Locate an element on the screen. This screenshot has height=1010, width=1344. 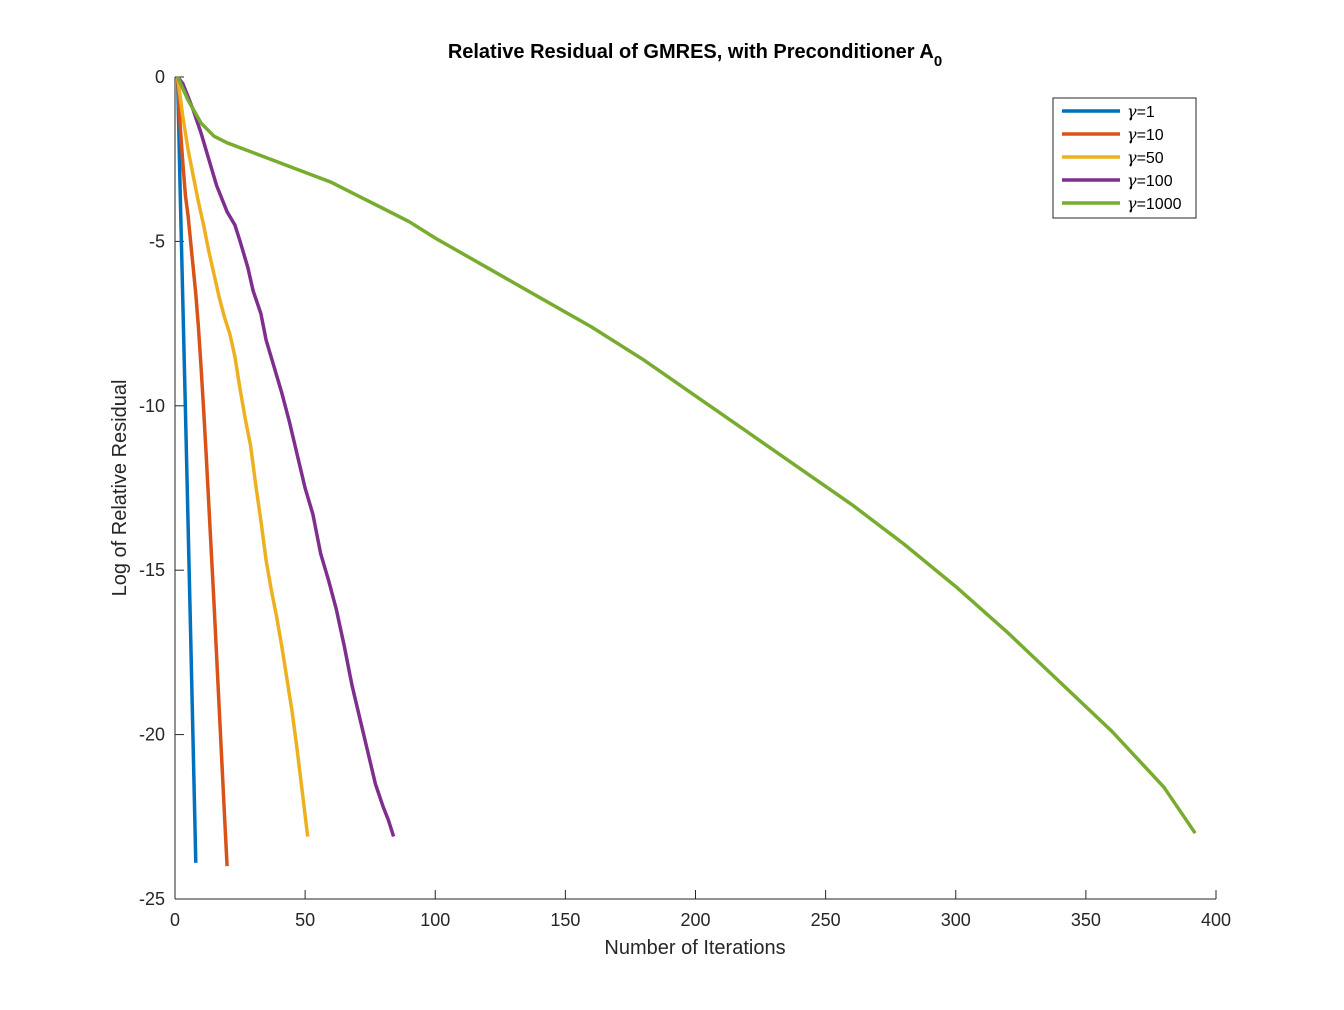
legend-label: γ=1 is located at coordinates (1141, 111).